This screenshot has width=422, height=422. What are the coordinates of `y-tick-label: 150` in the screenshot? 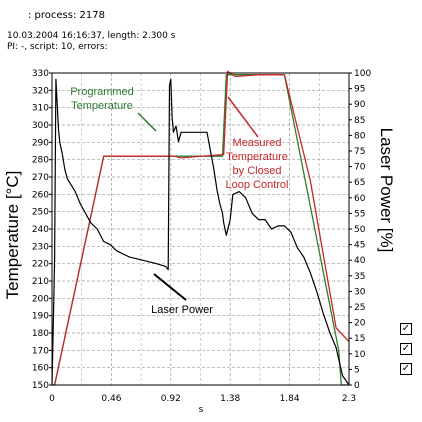 It's located at (40, 386).